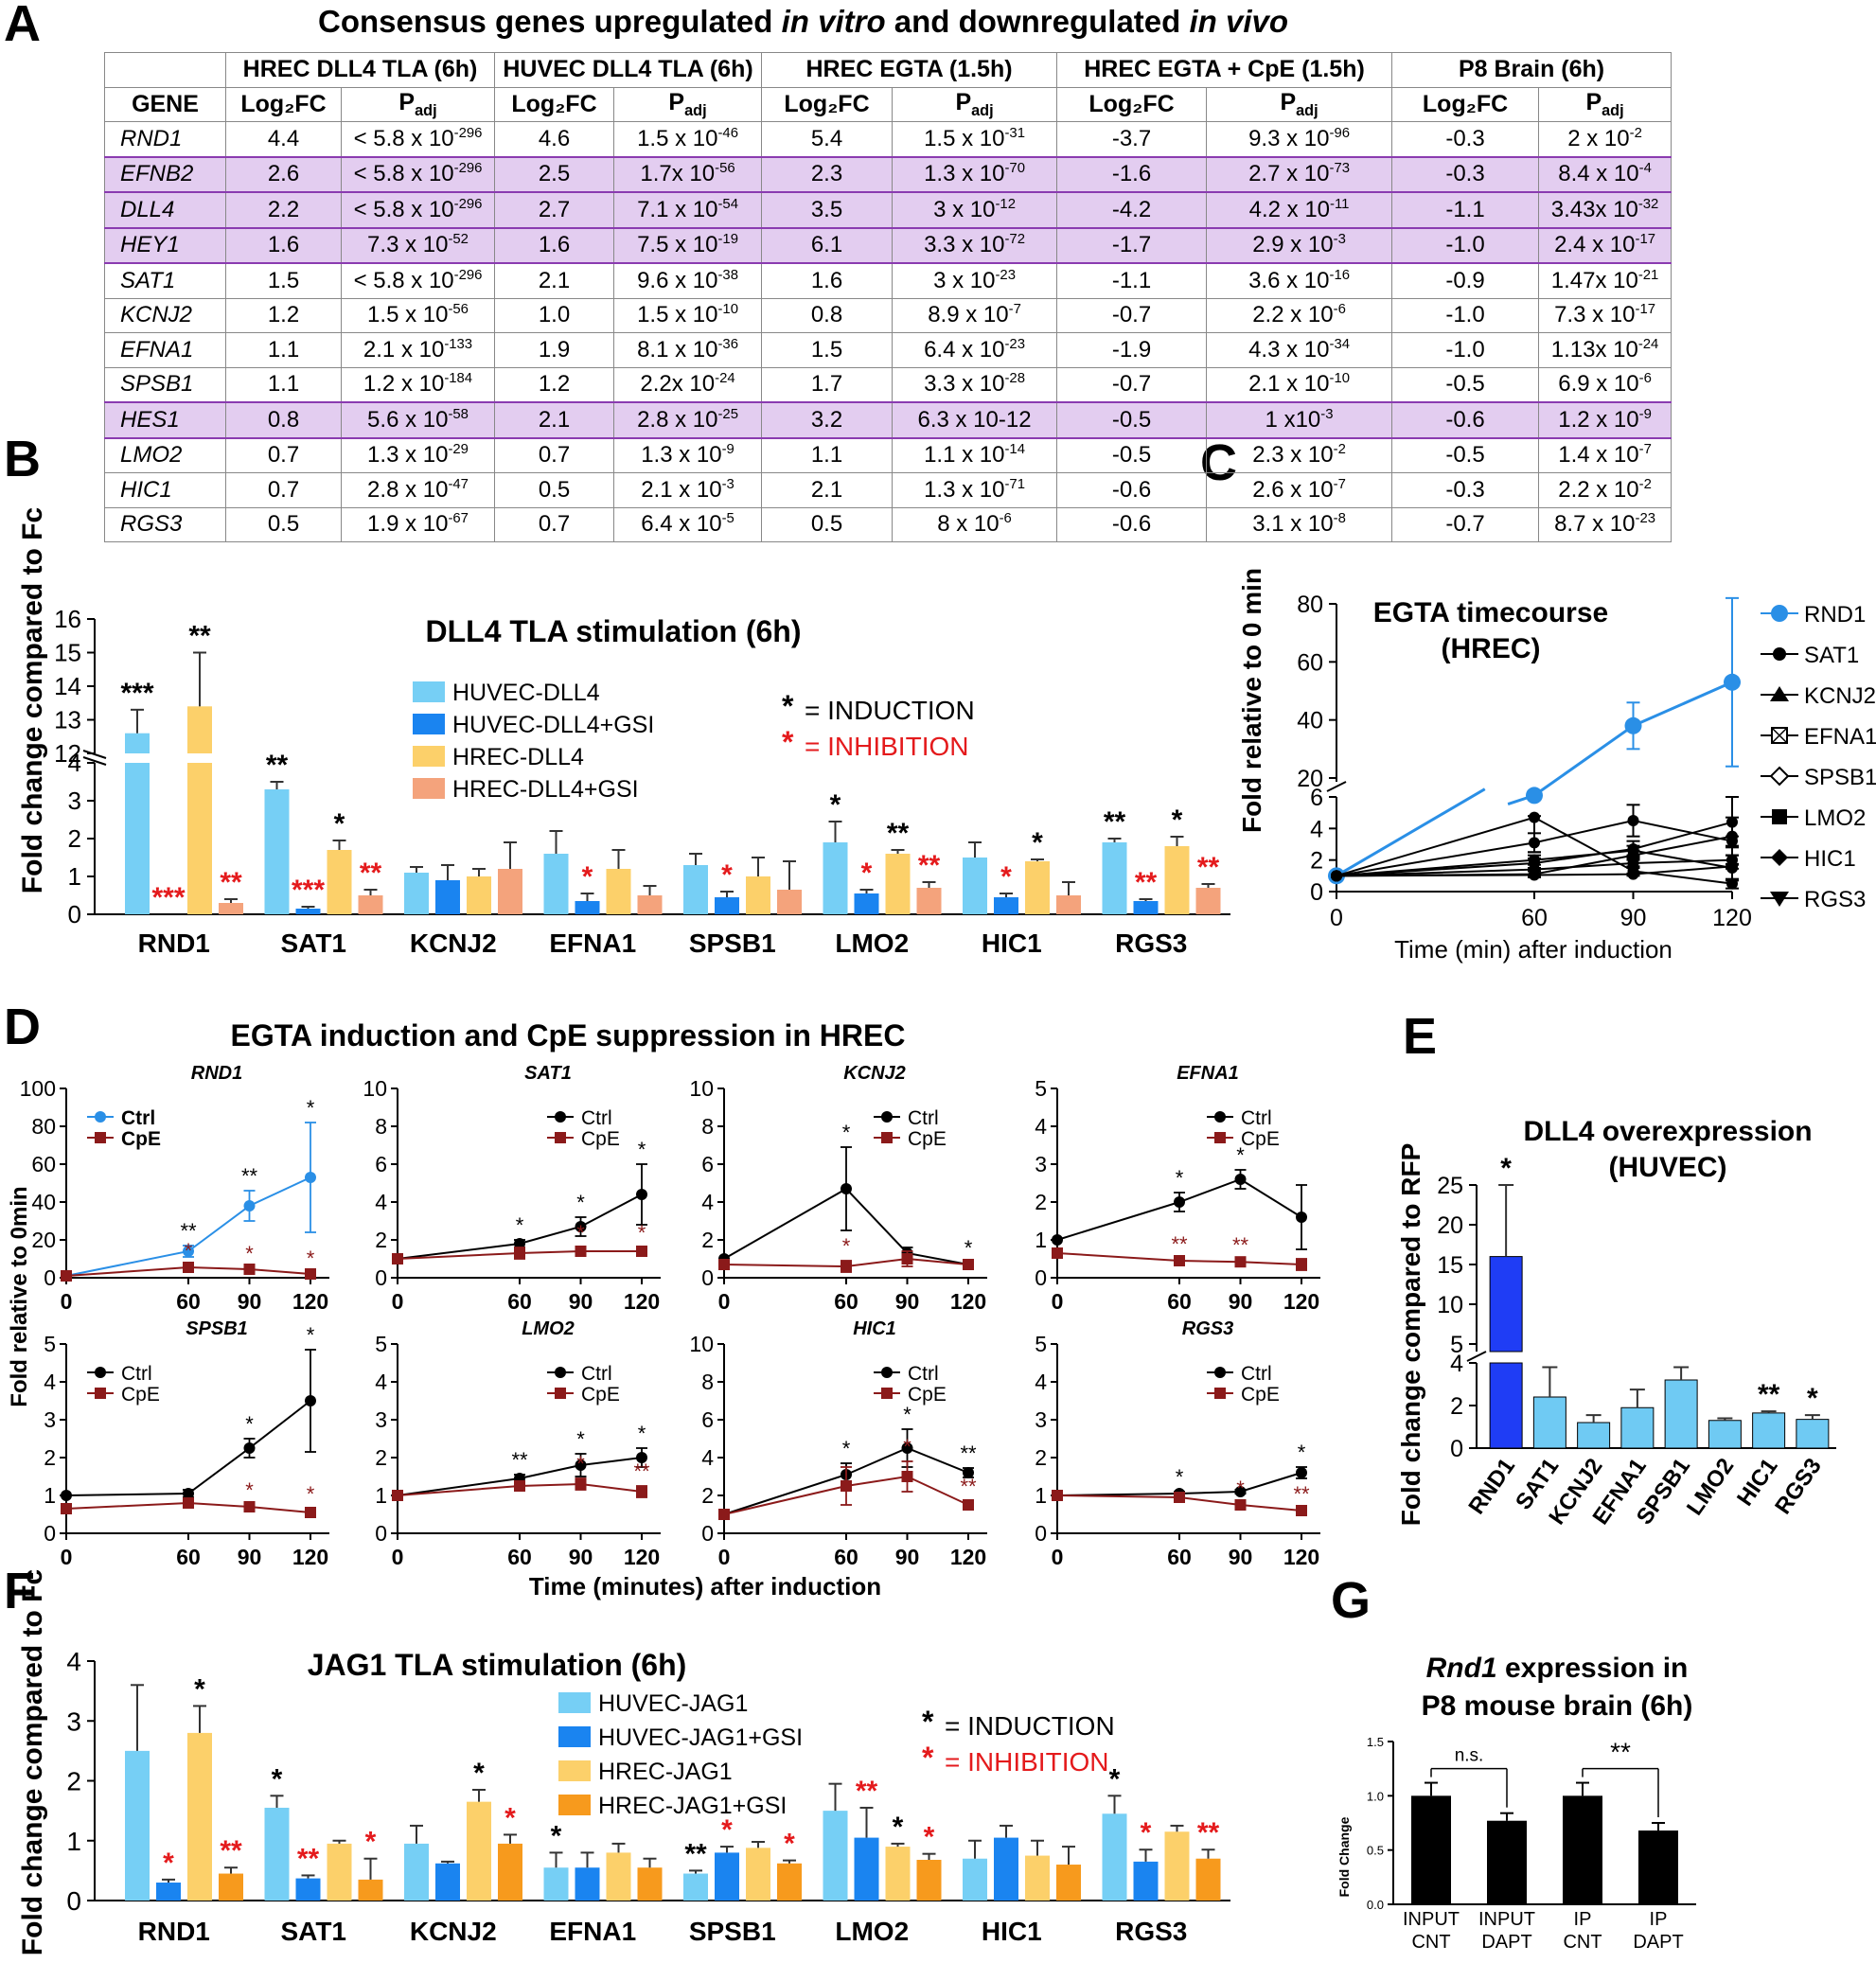  I want to click on table-padj-cell: 4.2 x 10-11, so click(1299, 210).